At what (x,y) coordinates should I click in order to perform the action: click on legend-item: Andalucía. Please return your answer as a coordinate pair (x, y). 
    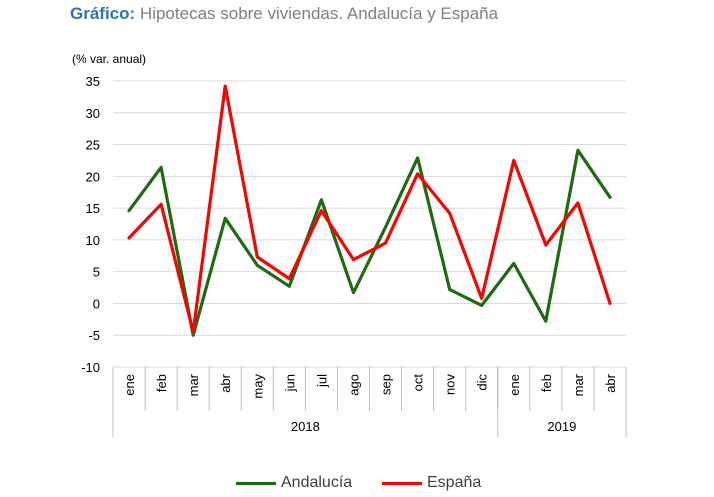
    Looking at the image, I should click on (294, 483).